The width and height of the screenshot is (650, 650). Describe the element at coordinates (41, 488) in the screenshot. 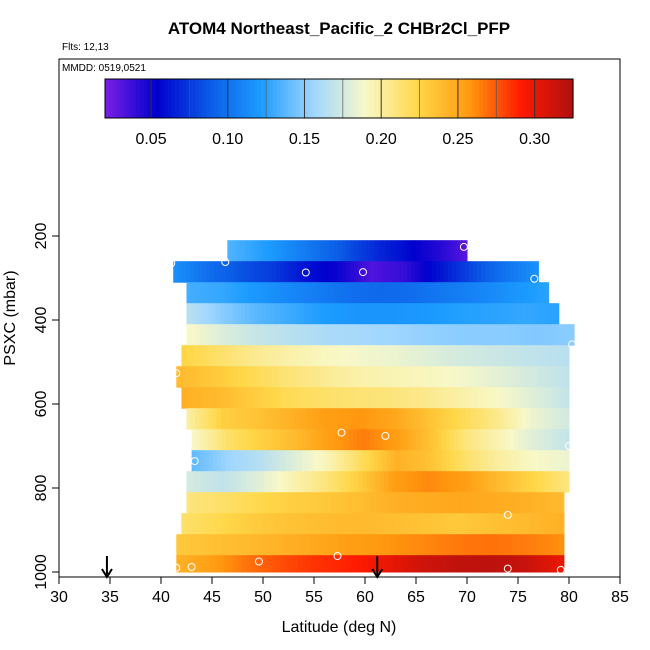

I see `y-tick-label: 800` at that location.